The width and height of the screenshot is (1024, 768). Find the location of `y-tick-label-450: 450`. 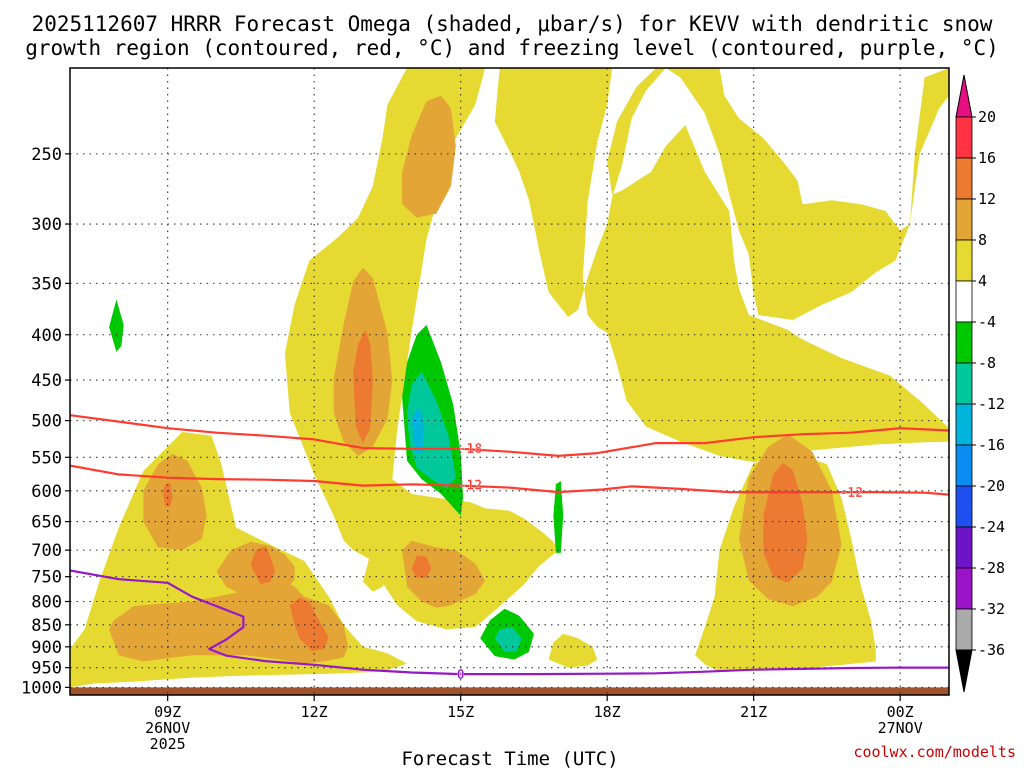

y-tick-label-450: 450 is located at coordinates (46, 381).